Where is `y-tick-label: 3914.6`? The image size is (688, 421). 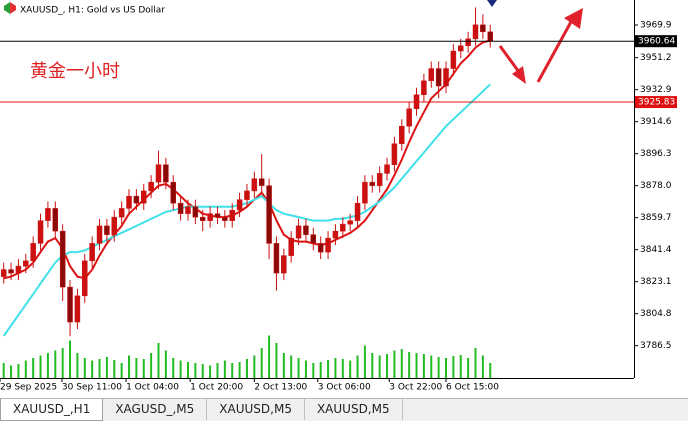
y-tick-label: 3914.6 is located at coordinates (656, 122).